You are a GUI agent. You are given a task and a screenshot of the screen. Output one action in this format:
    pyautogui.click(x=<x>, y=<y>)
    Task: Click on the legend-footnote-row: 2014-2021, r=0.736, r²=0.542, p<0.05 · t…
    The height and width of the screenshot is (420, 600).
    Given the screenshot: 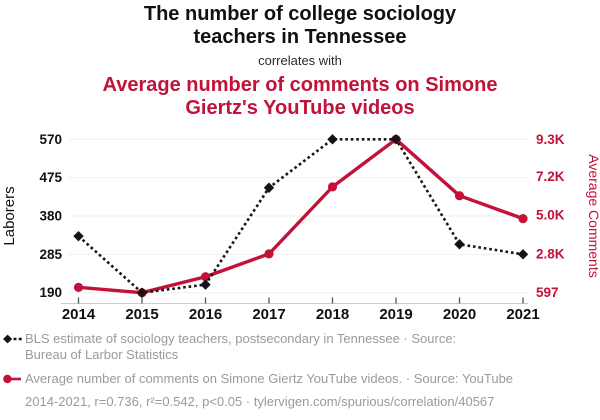 What is the action you would take?
    pyautogui.click(x=248, y=402)
    